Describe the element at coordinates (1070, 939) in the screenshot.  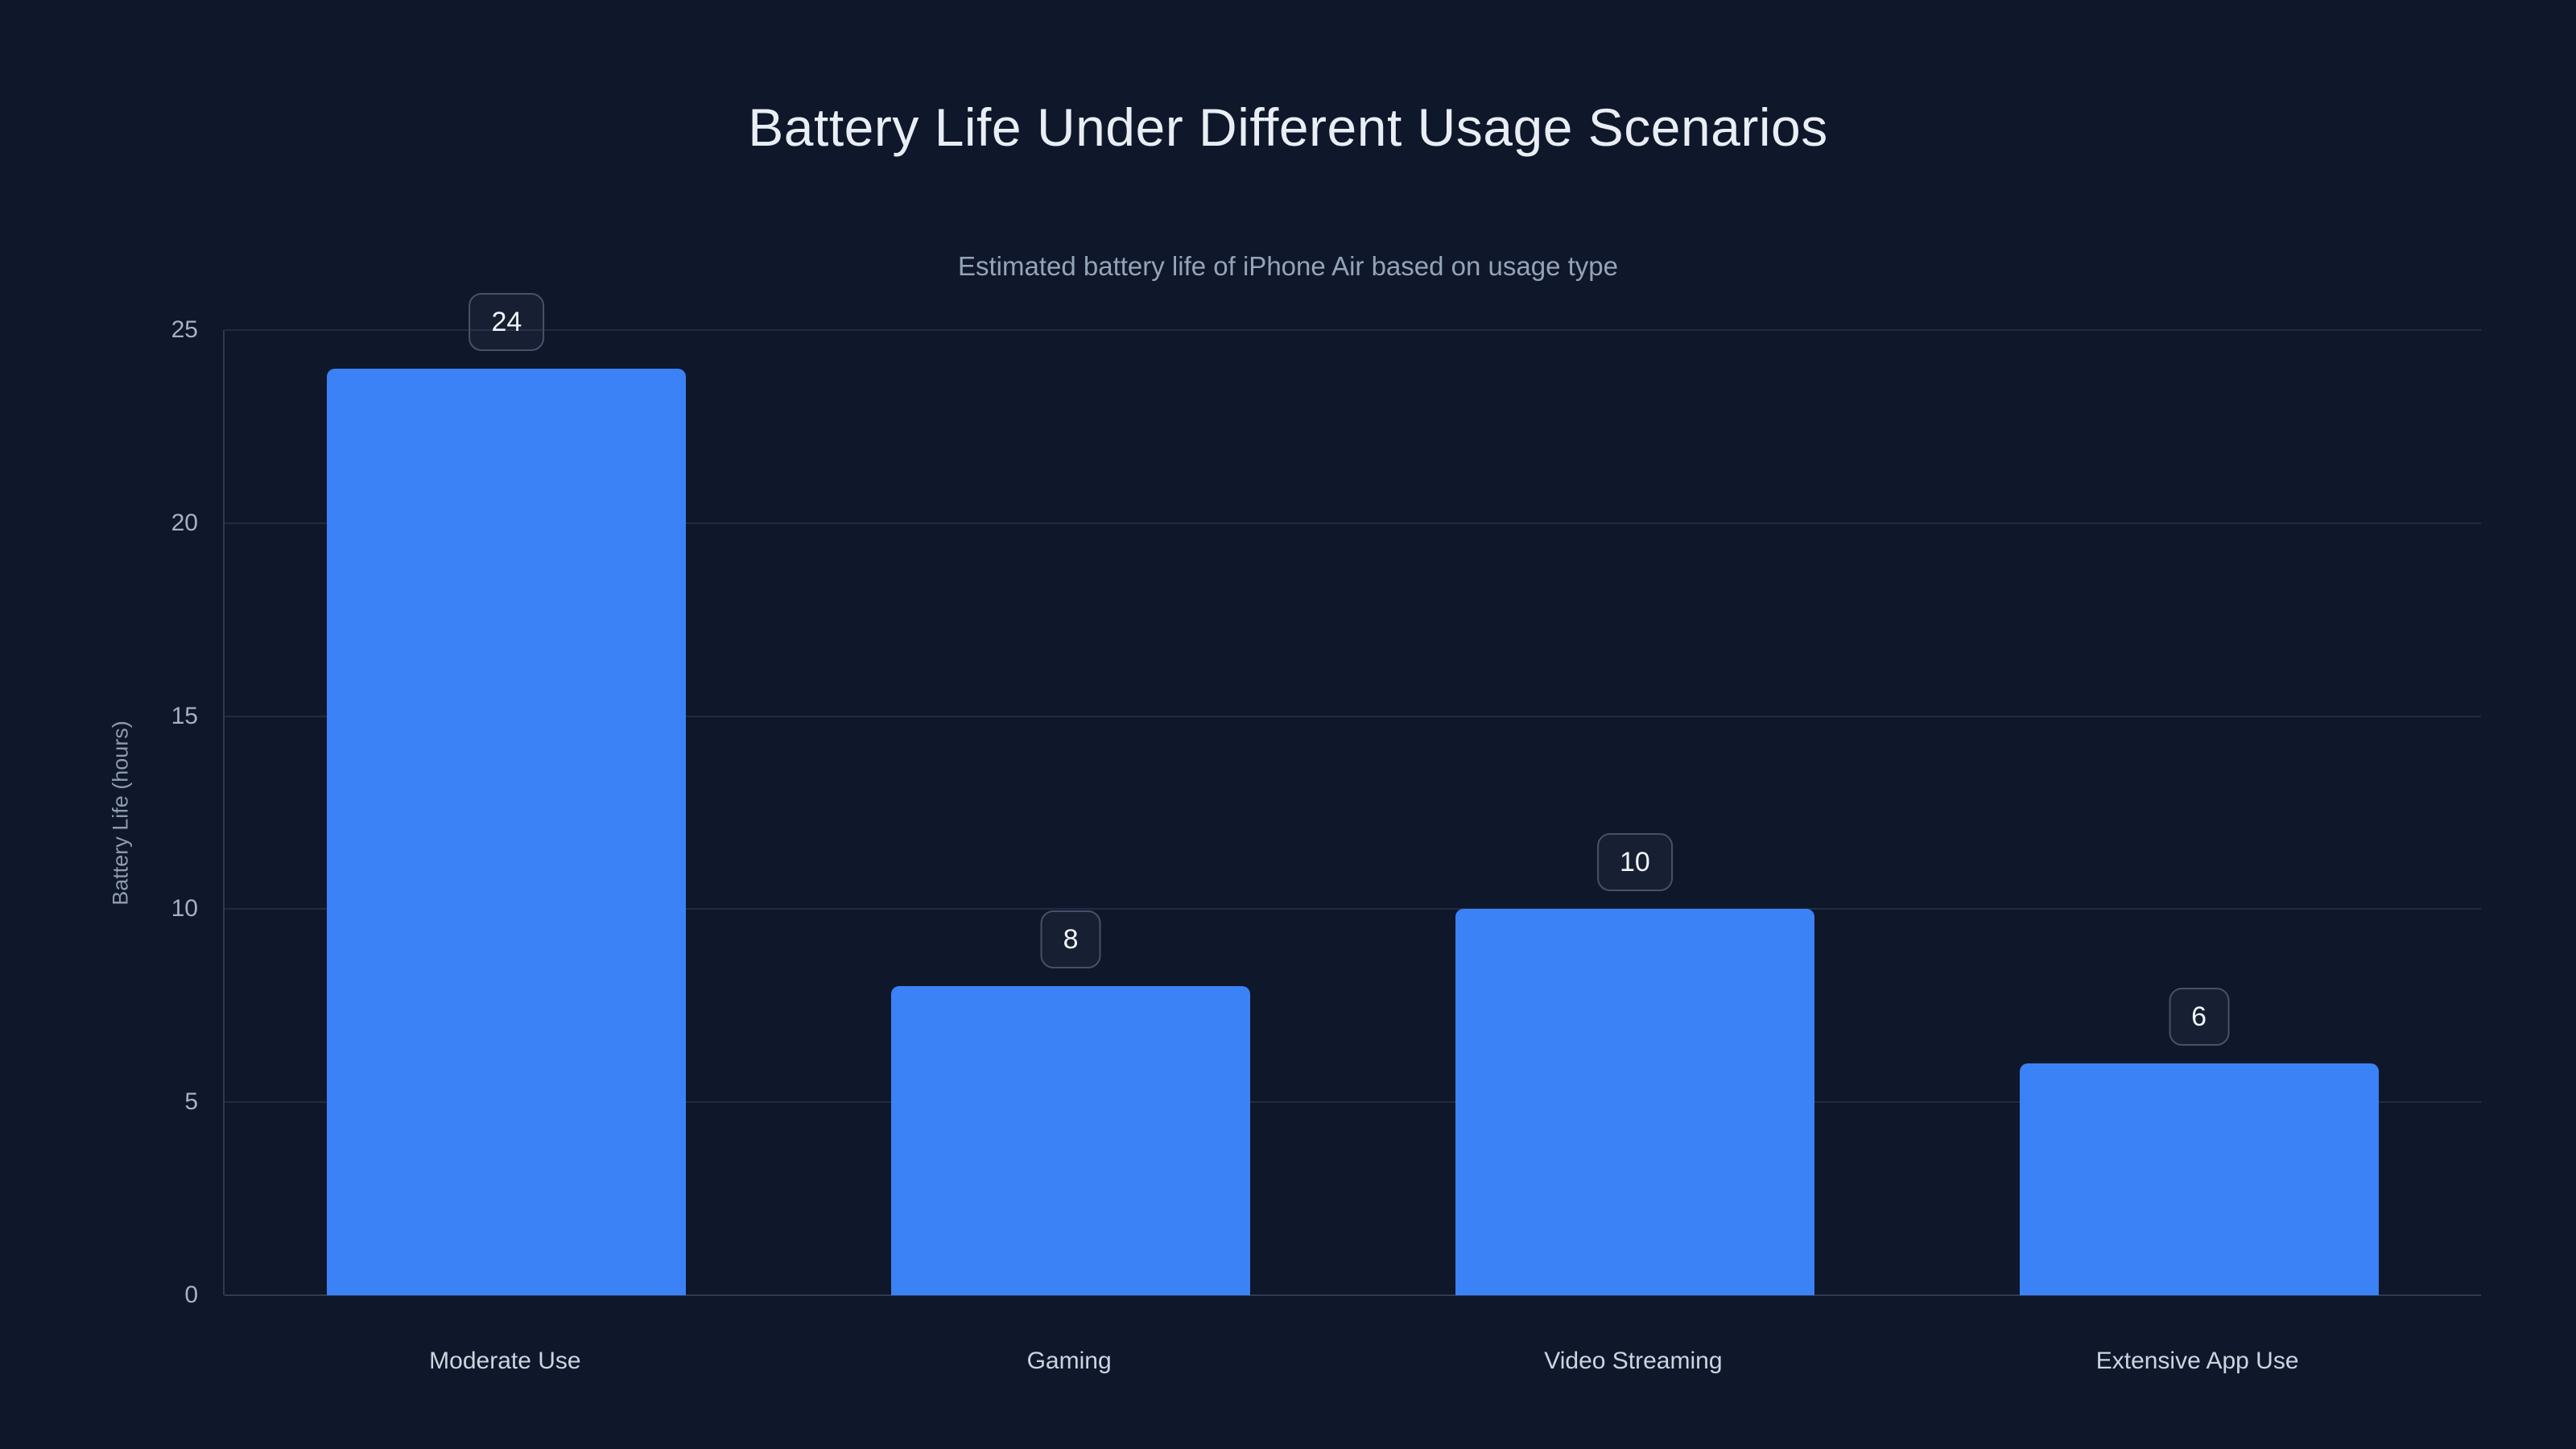
I see `value-badge-gaming: 8` at that location.